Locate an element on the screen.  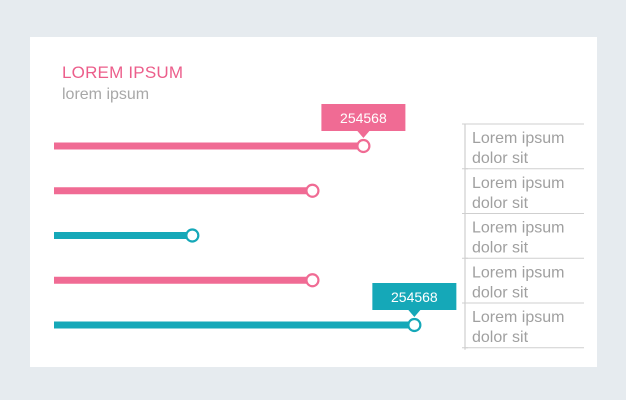
category-label-5-line-2: dolor sit is located at coordinates (500, 337).